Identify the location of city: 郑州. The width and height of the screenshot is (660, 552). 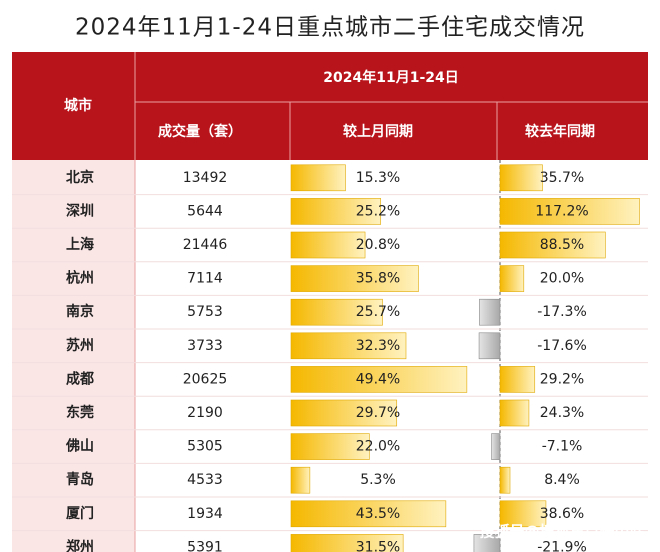
(80, 545).